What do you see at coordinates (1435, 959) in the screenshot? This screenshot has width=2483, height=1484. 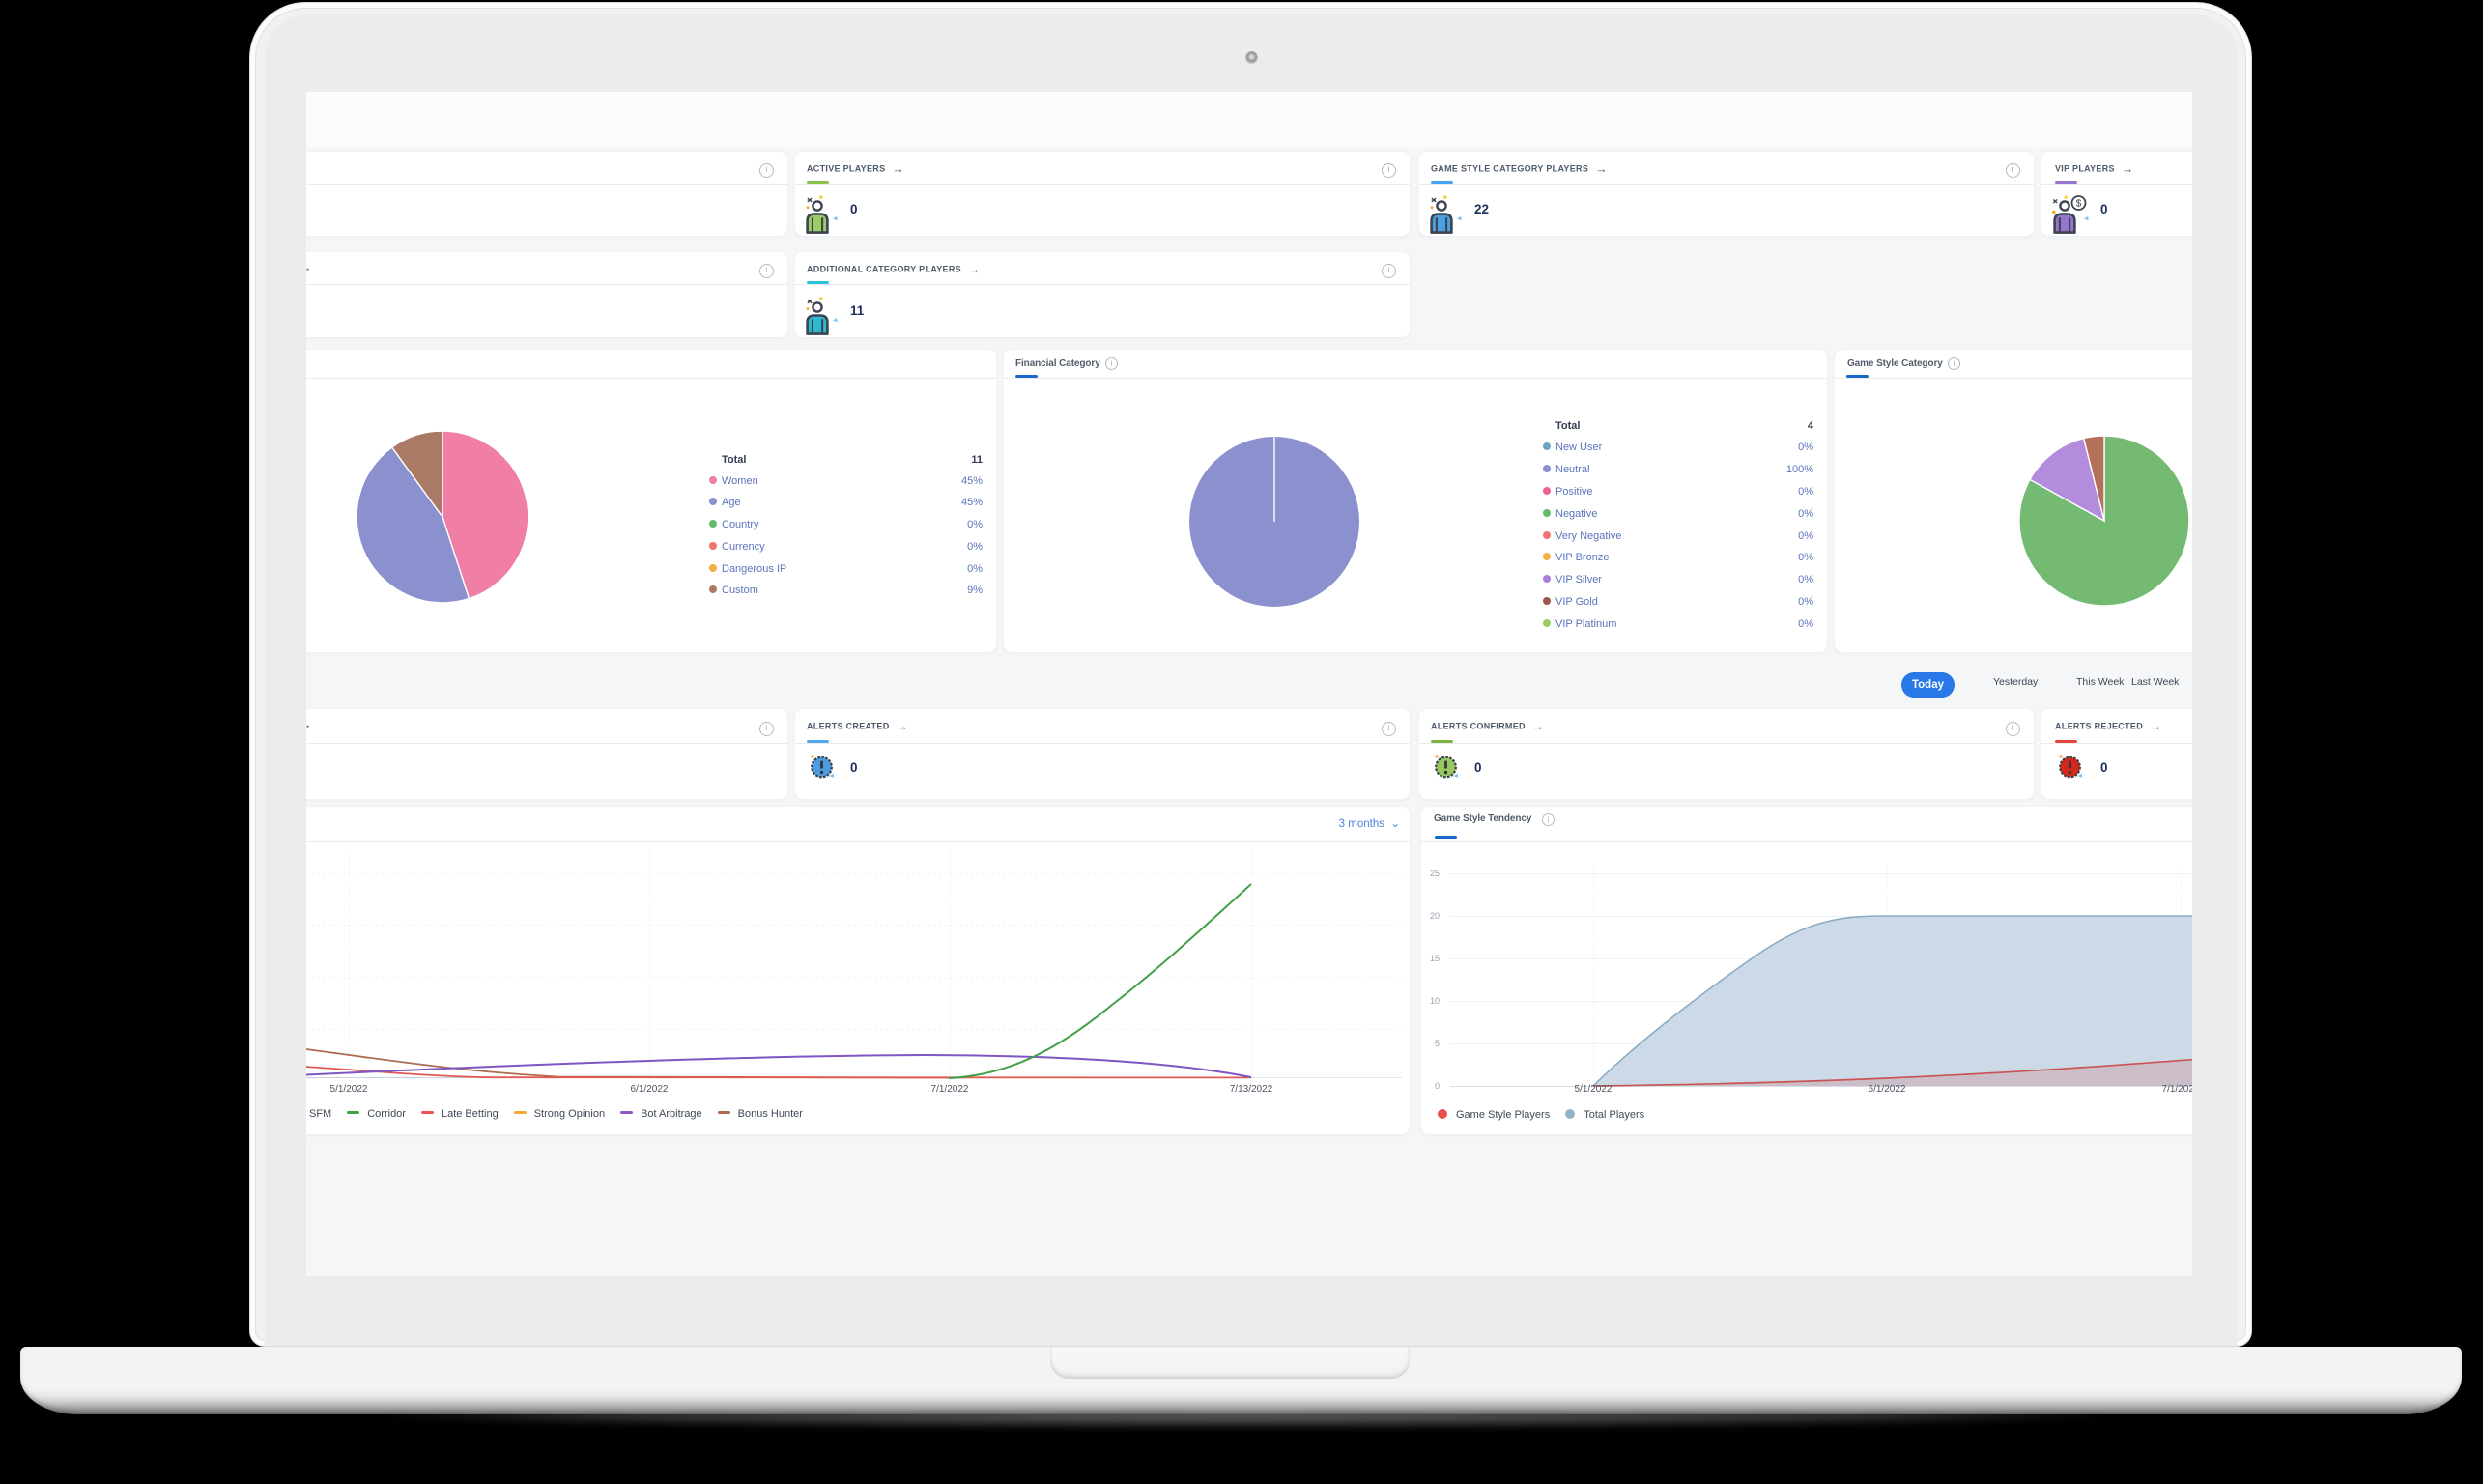 I see `svg-text: 15` at bounding box center [1435, 959].